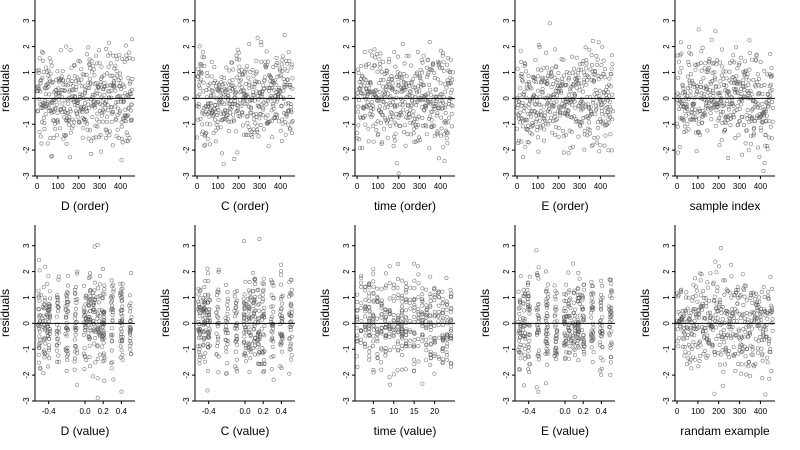 Image resolution: width=800 pixels, height=450 pixels. I want to click on x-tick-label: 200, so click(79, 186).